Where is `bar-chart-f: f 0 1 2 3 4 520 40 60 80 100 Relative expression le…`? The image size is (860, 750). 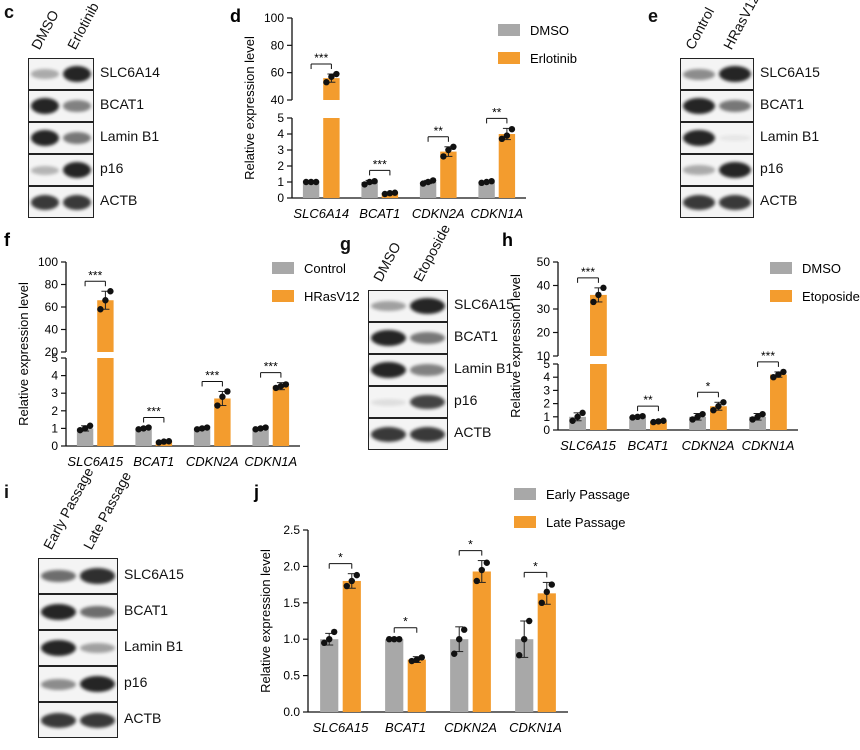 bar-chart-f: f 0 1 2 3 4 520 40 60 80 100 Relative expression le… is located at coordinates (182, 350).